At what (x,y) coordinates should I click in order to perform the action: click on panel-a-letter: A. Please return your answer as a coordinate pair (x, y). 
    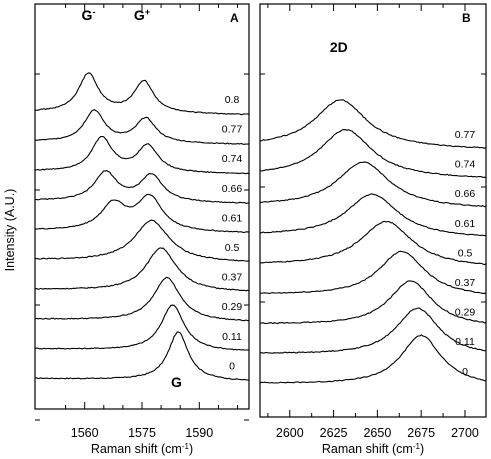
    Looking at the image, I should click on (234, 18).